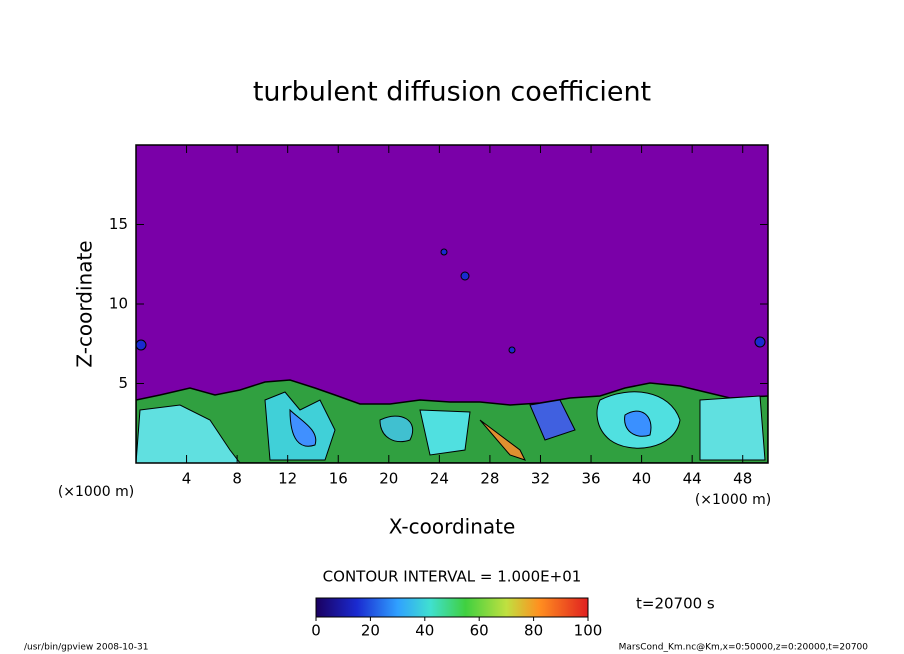 The image size is (904, 654). Describe the element at coordinates (641, 479) in the screenshot. I see `x-tick-label: 40` at that location.